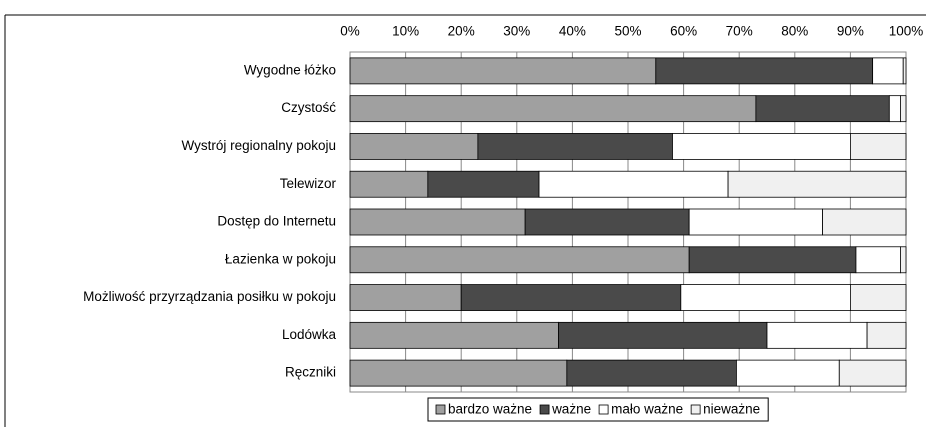 The width and height of the screenshot is (926, 427). I want to click on y-tick-label: Telewizor, so click(308, 183).